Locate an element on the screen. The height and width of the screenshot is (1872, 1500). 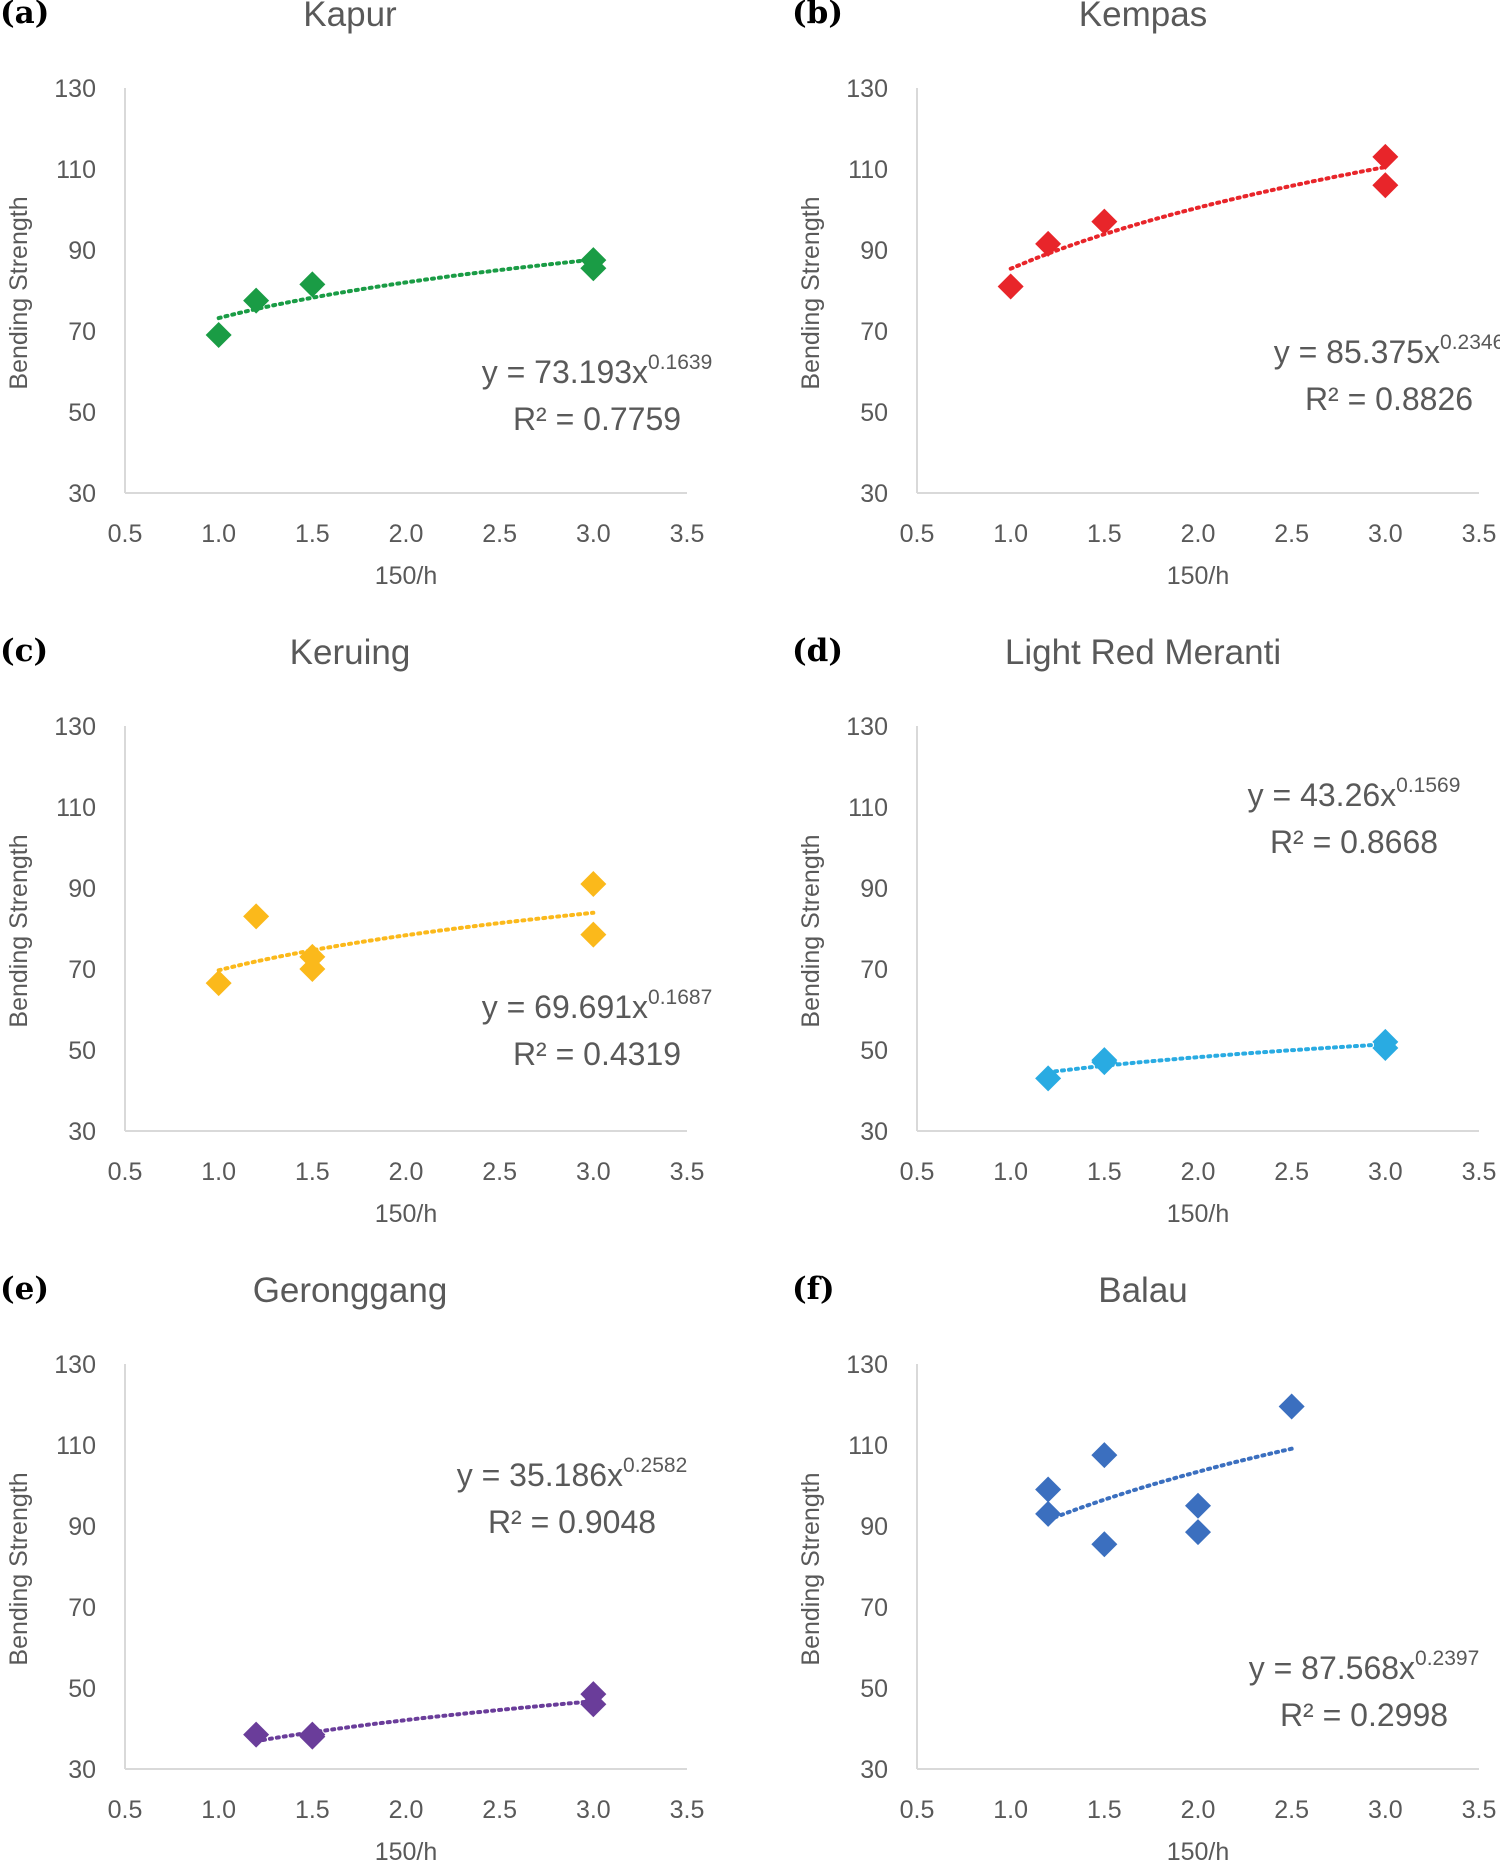
equation-exponent: 0.2582 is located at coordinates (655, 1465).